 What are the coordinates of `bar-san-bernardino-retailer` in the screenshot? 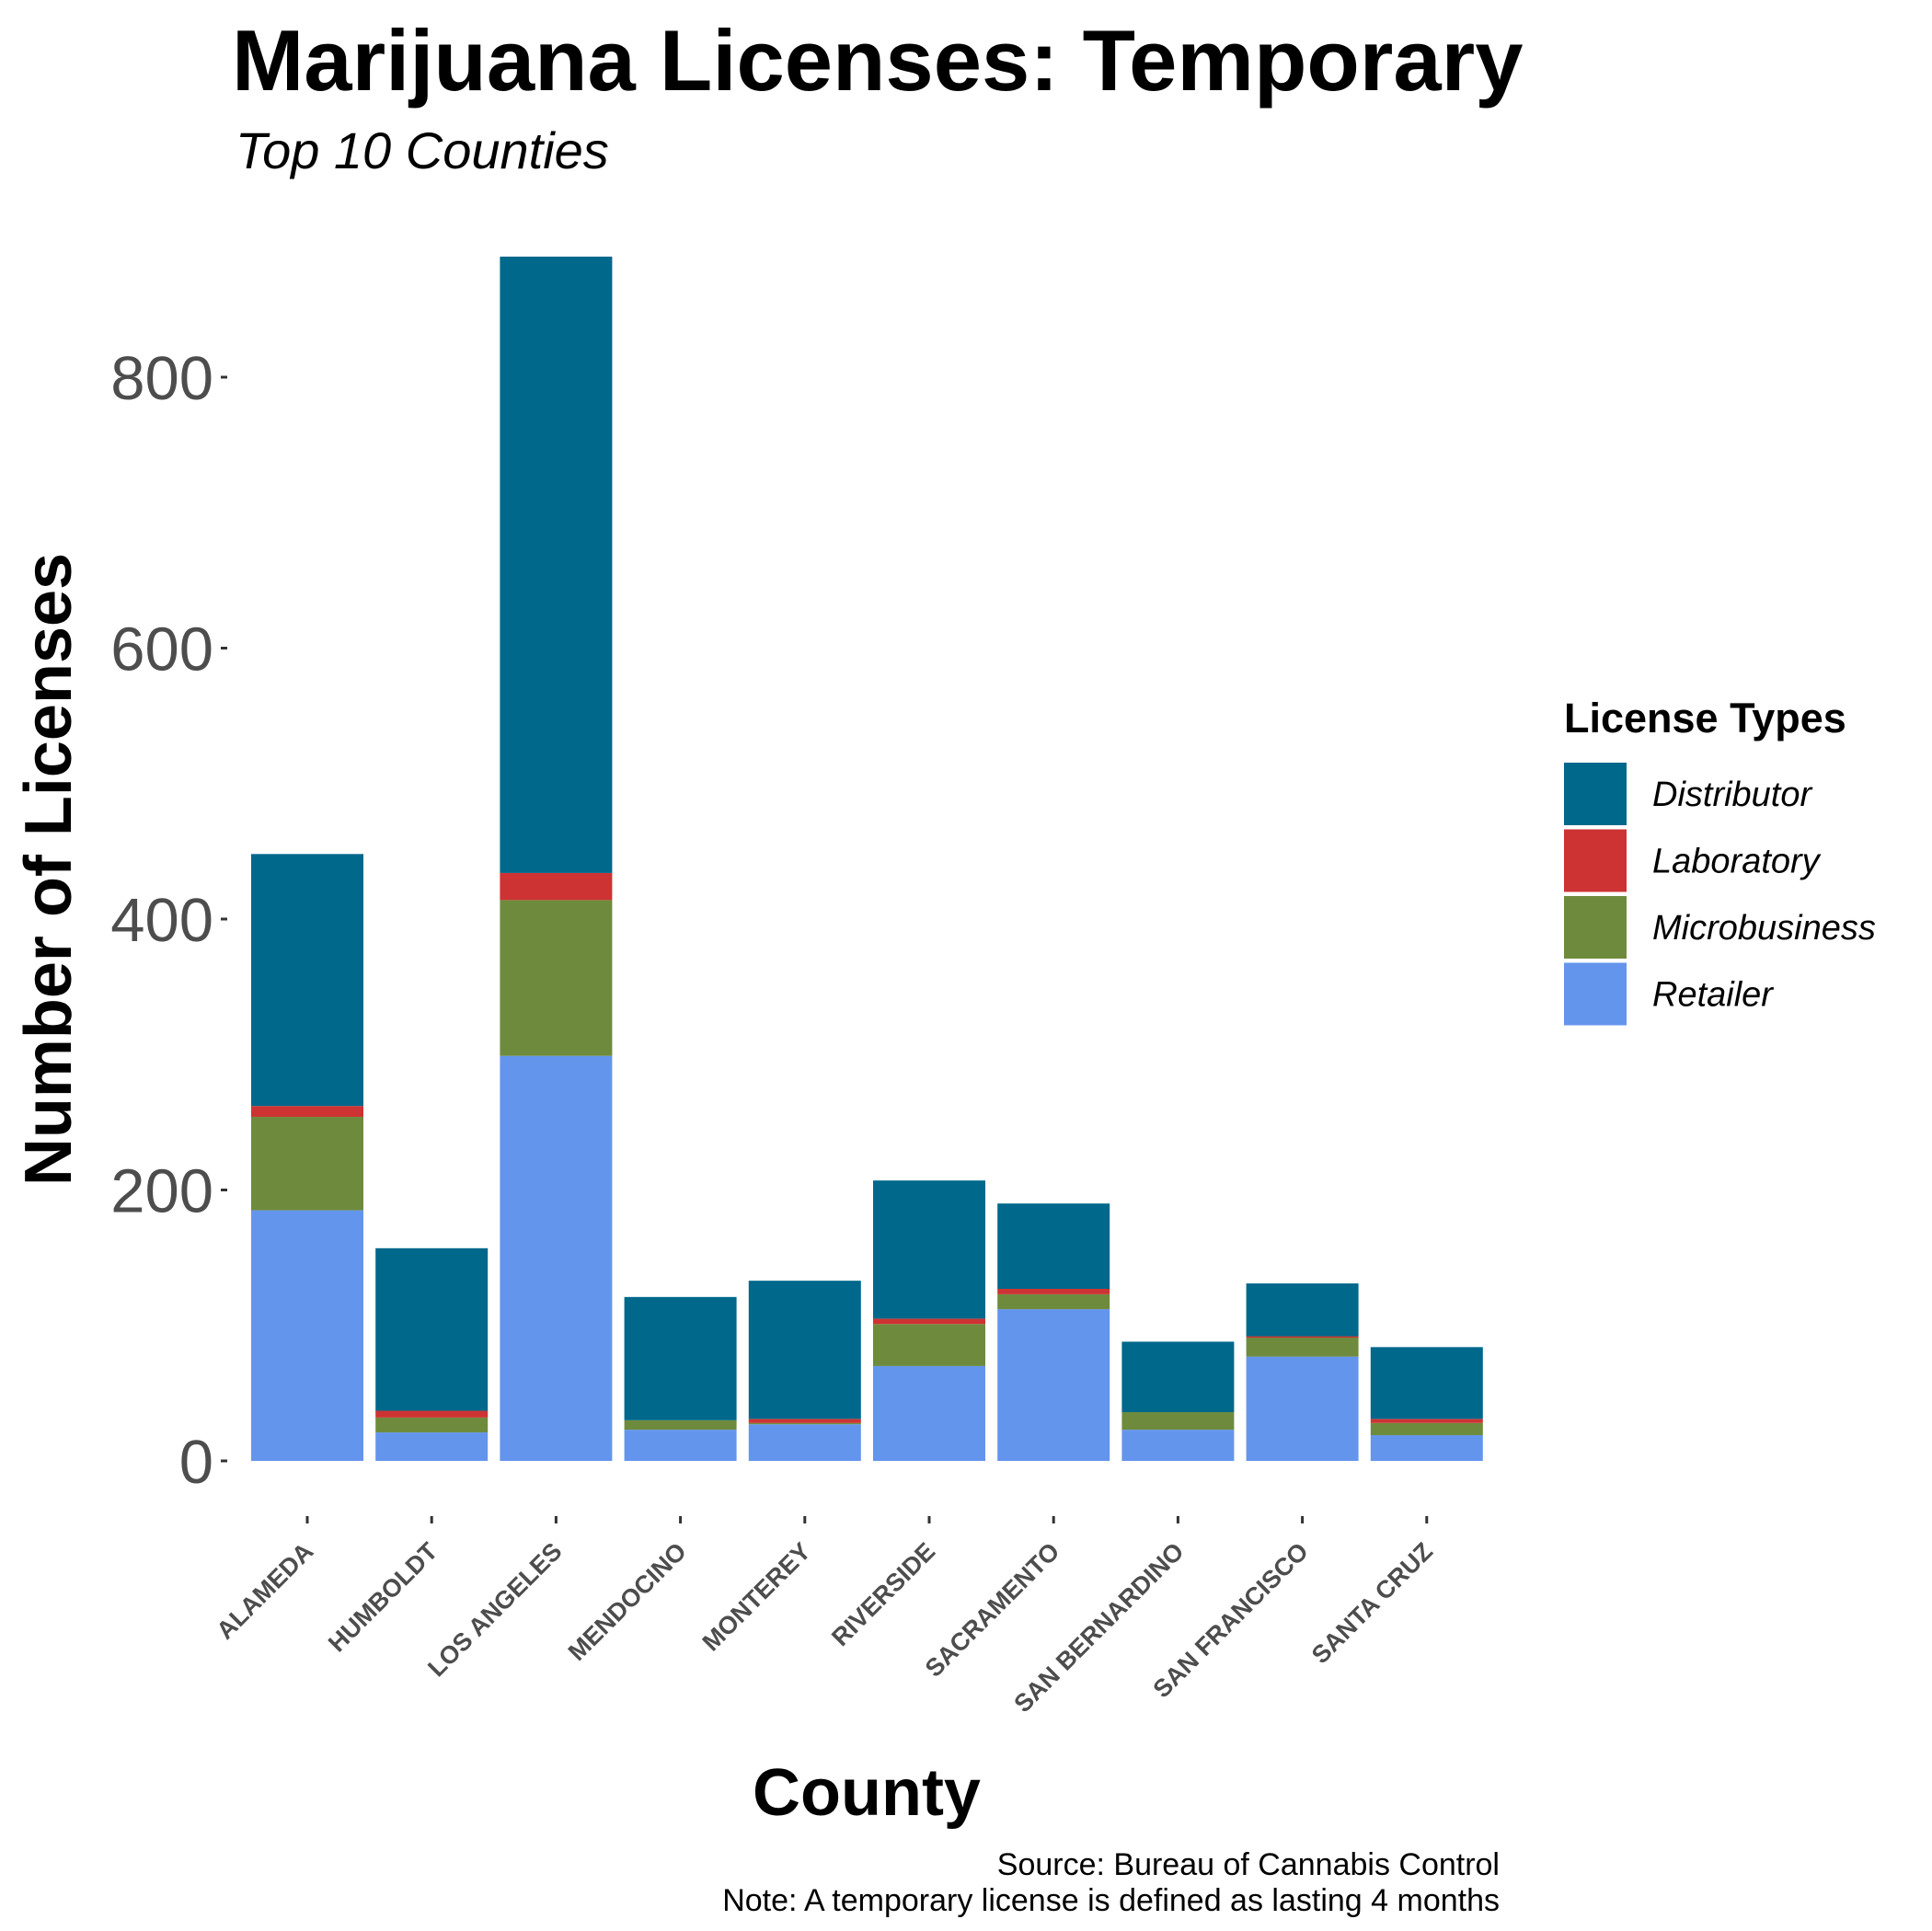 It's located at (1178, 1446).